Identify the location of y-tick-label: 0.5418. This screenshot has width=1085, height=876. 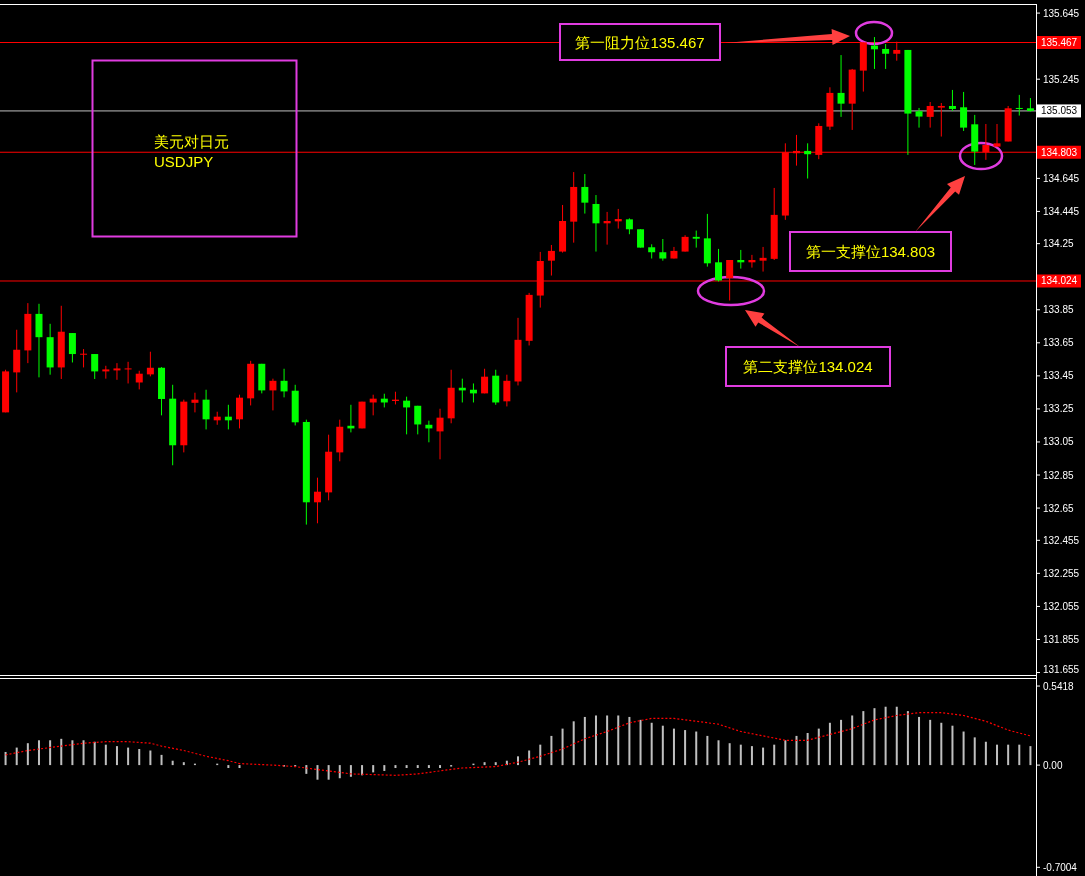
(1059, 686).